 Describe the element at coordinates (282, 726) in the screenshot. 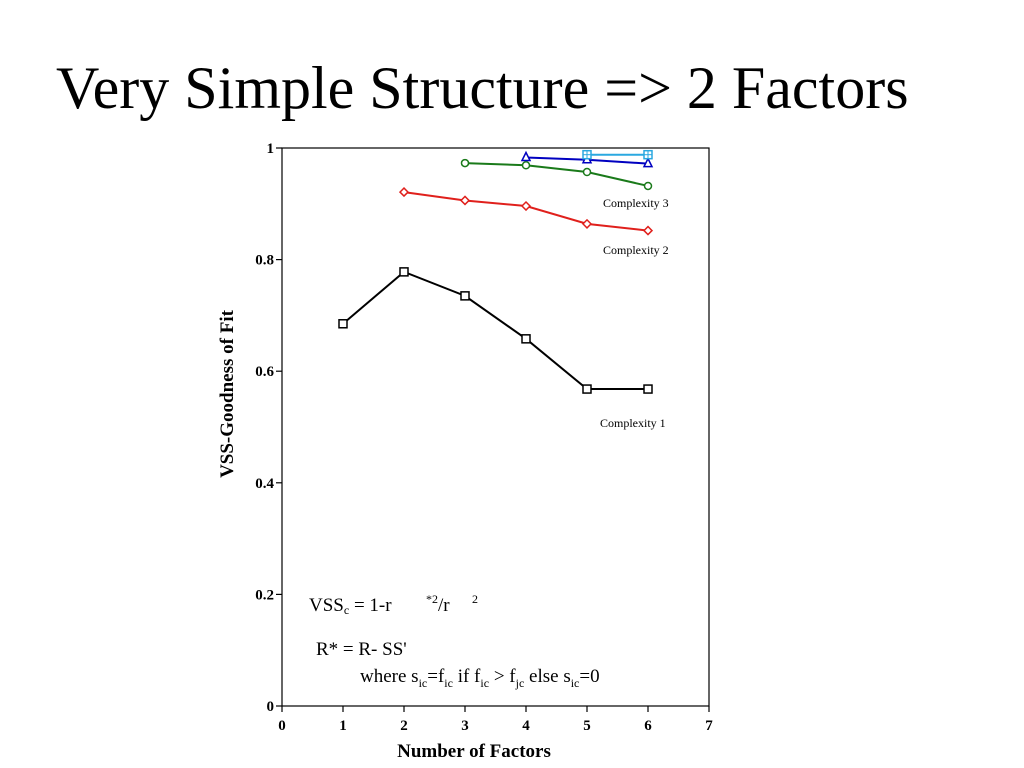

I see `x-tick-label: 0` at that location.